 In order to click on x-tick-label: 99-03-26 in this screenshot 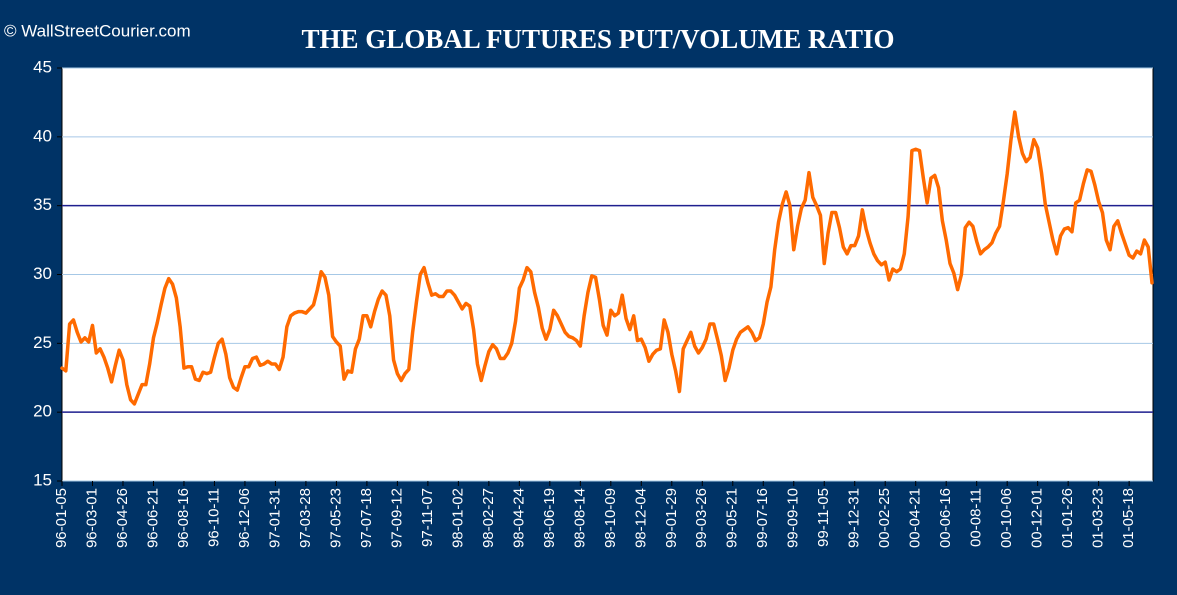, I will do `click(701, 518)`.